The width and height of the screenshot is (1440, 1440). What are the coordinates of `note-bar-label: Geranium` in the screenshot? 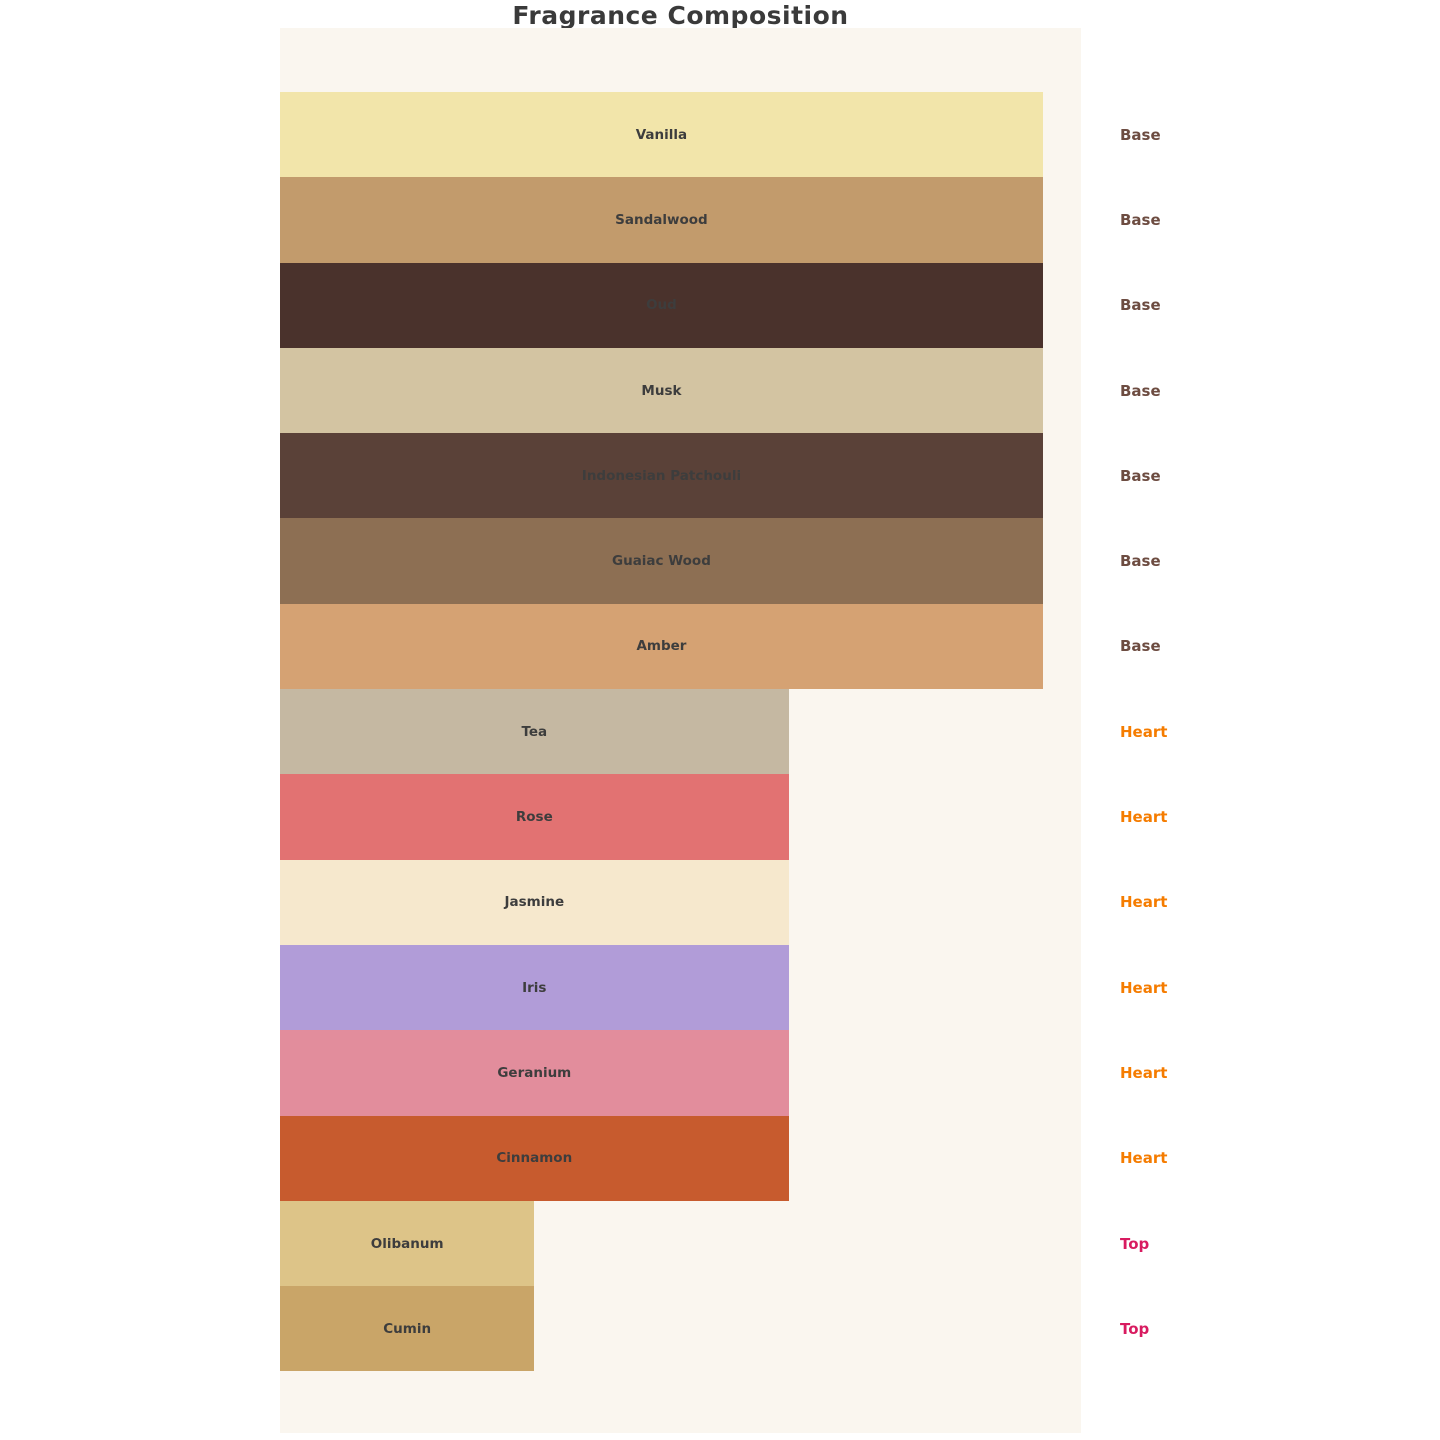 It's located at (534, 1072).